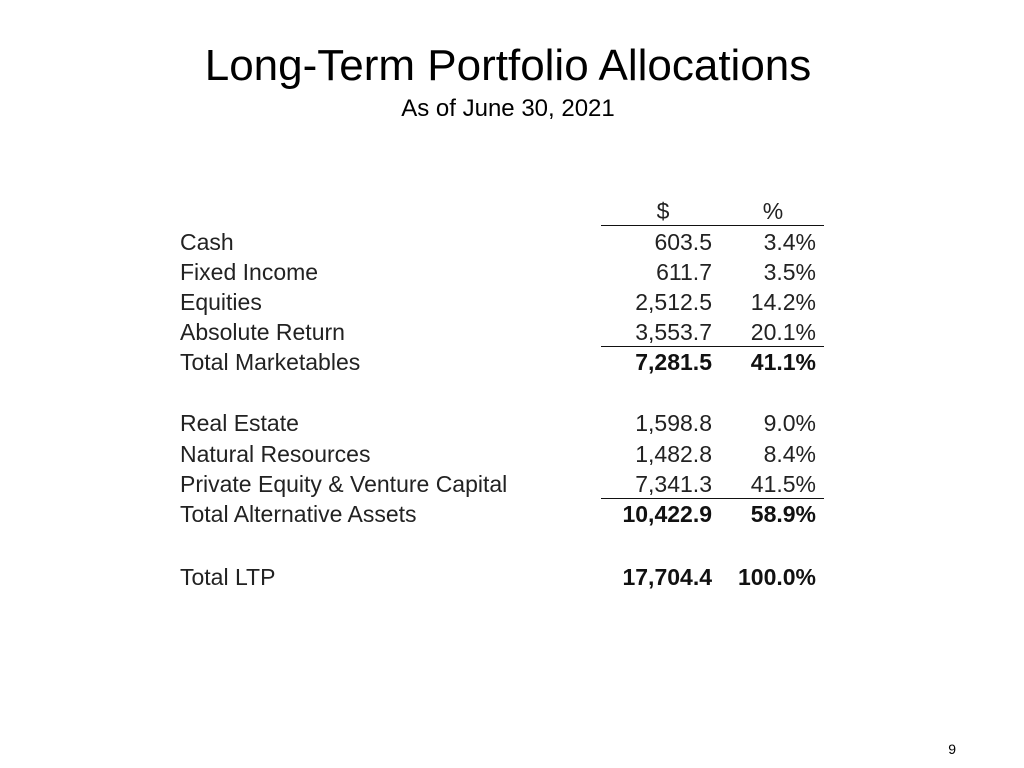 The width and height of the screenshot is (1024, 768). What do you see at coordinates (789, 272) in the screenshot?
I see `row-percent-value: 3.5%` at bounding box center [789, 272].